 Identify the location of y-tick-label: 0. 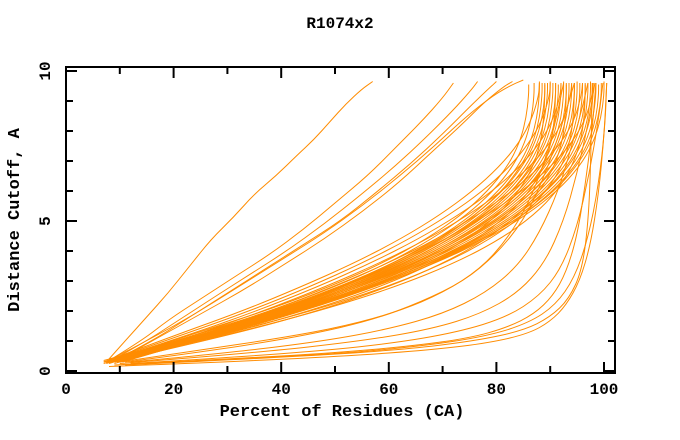
(46, 371).